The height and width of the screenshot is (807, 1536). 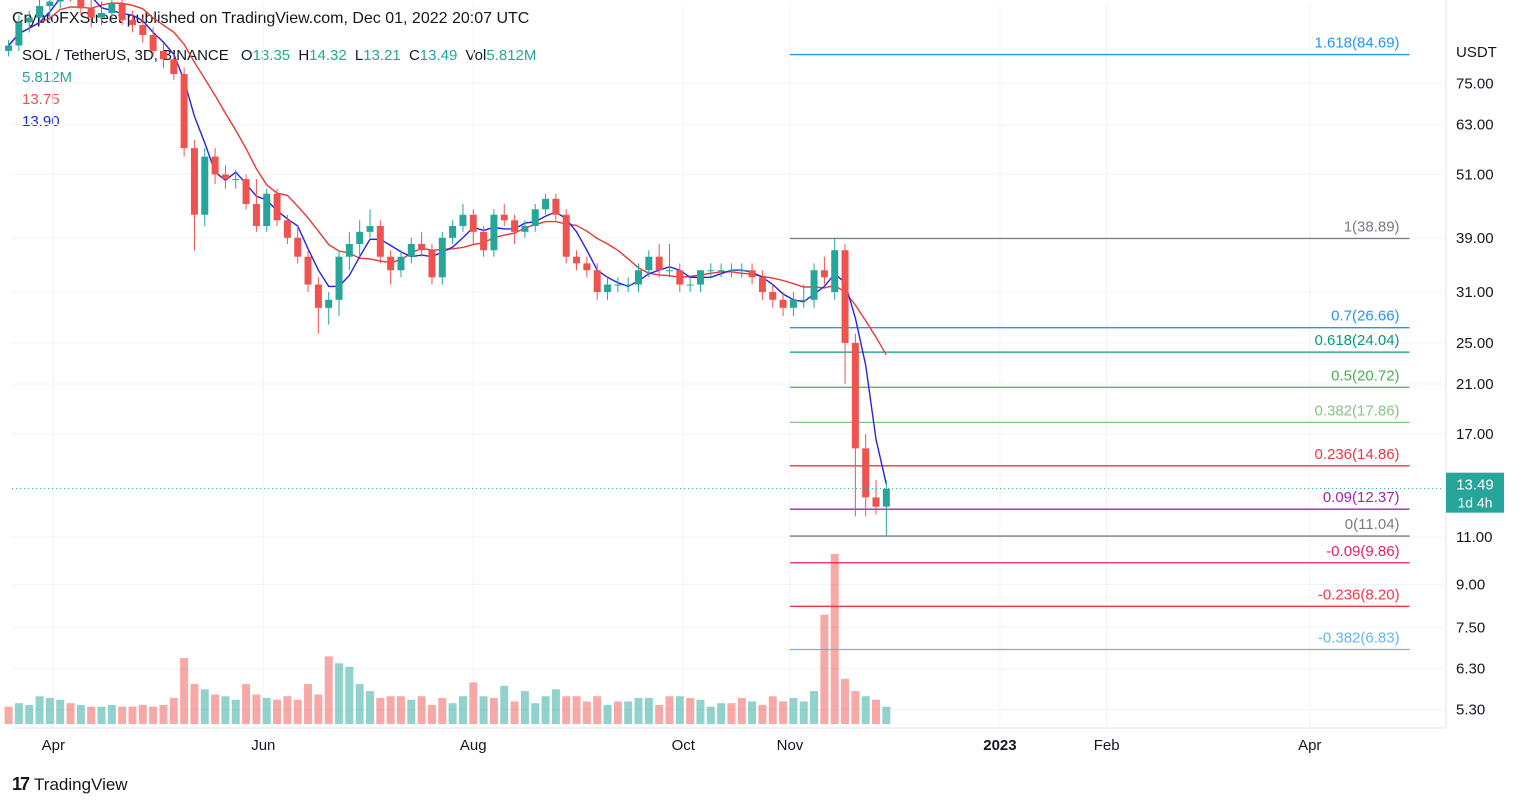 What do you see at coordinates (1356, 454) in the screenshot?
I see `fib-level-label: 0.236(14.86)` at bounding box center [1356, 454].